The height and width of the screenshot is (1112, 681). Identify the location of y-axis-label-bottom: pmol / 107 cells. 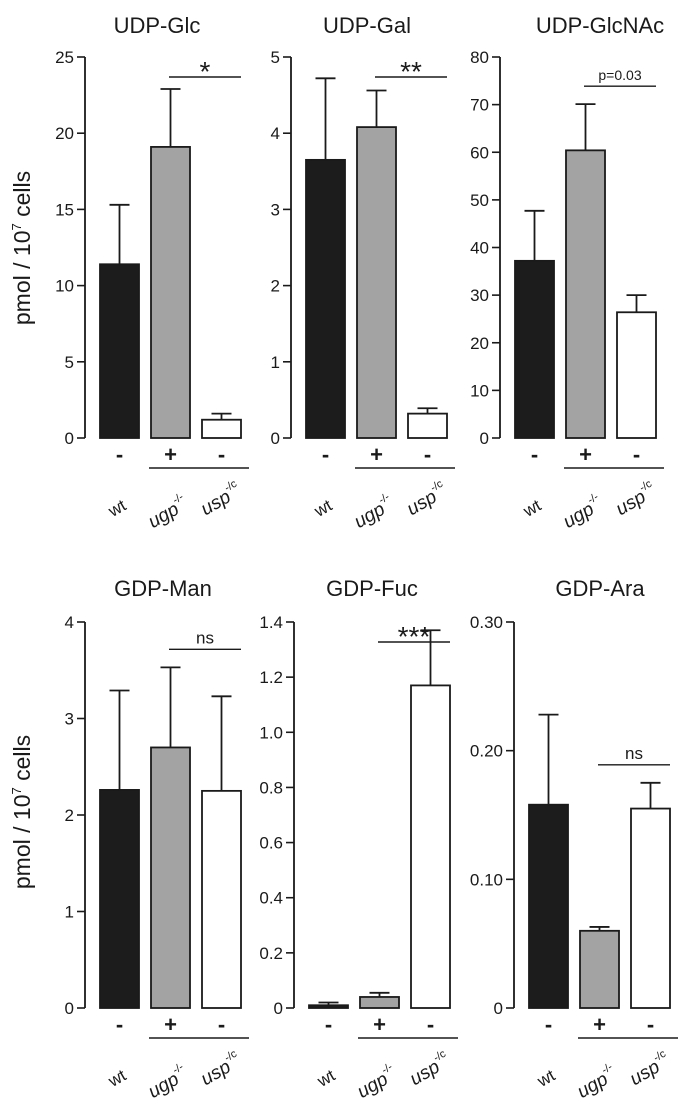
(22, 812).